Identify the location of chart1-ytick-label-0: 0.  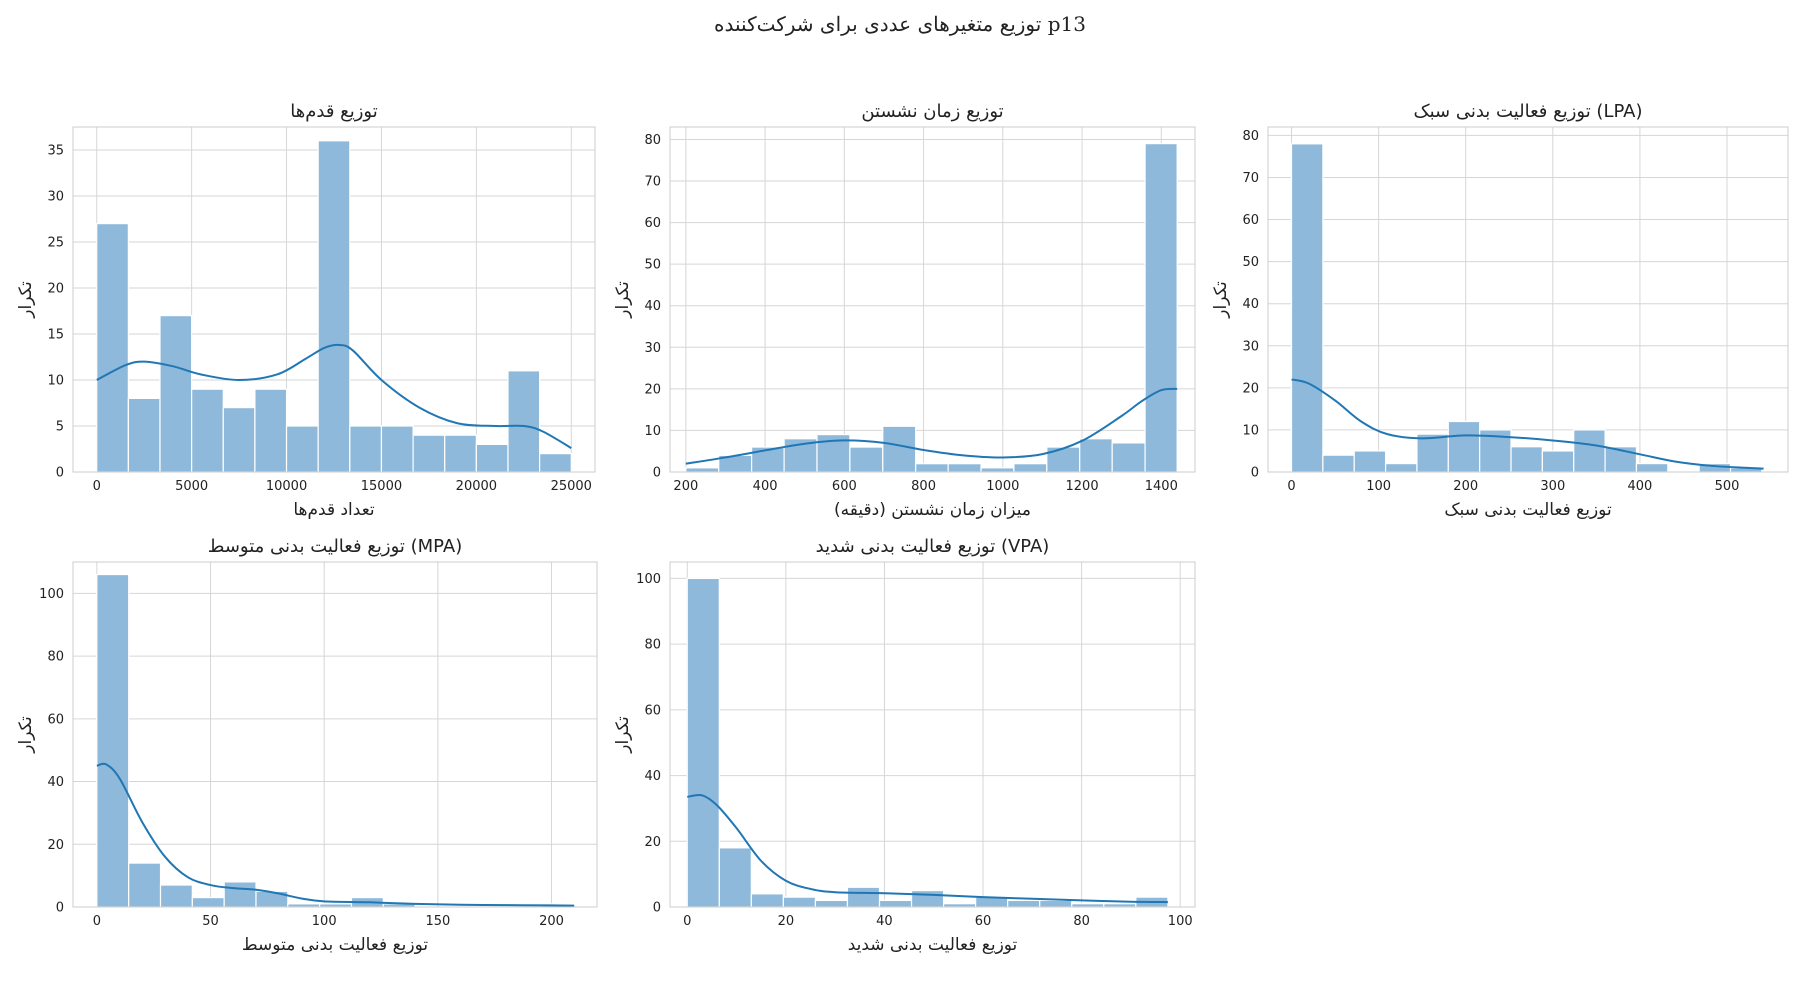
(60, 473).